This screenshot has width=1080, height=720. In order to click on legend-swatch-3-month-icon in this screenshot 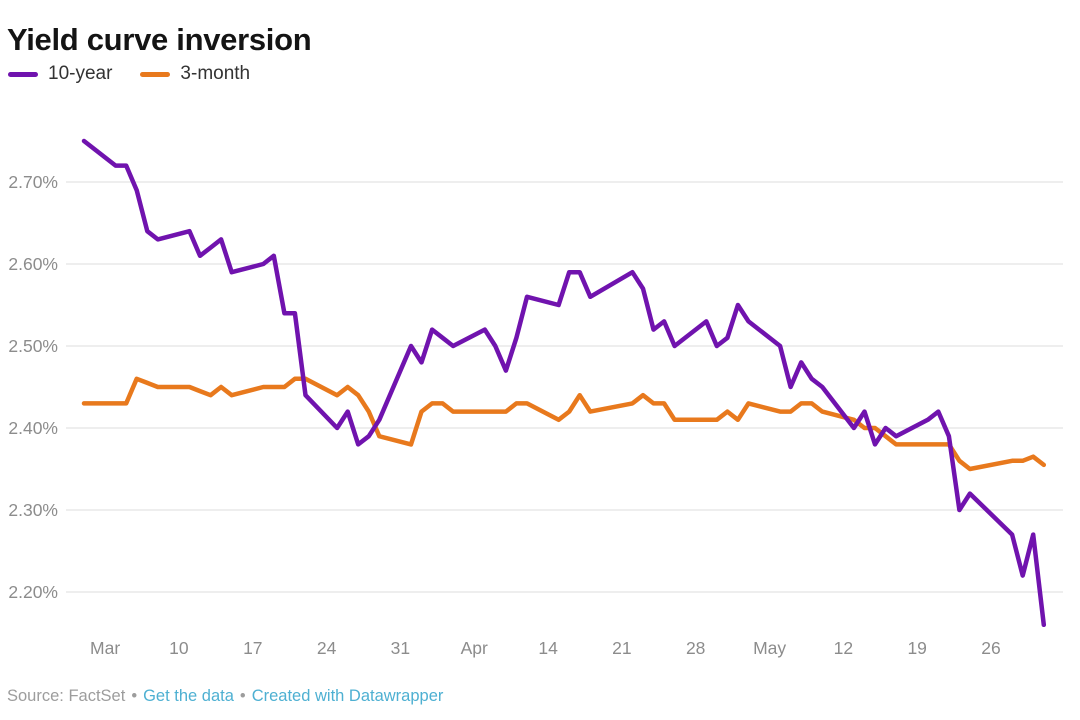, I will do `click(155, 74)`.